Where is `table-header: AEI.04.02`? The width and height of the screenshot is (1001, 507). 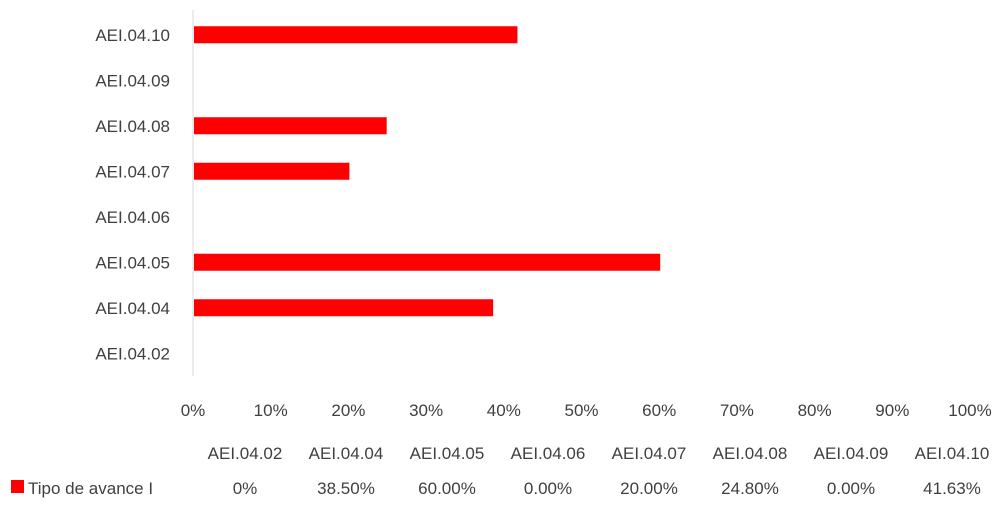
table-header: AEI.04.02 is located at coordinates (245, 453).